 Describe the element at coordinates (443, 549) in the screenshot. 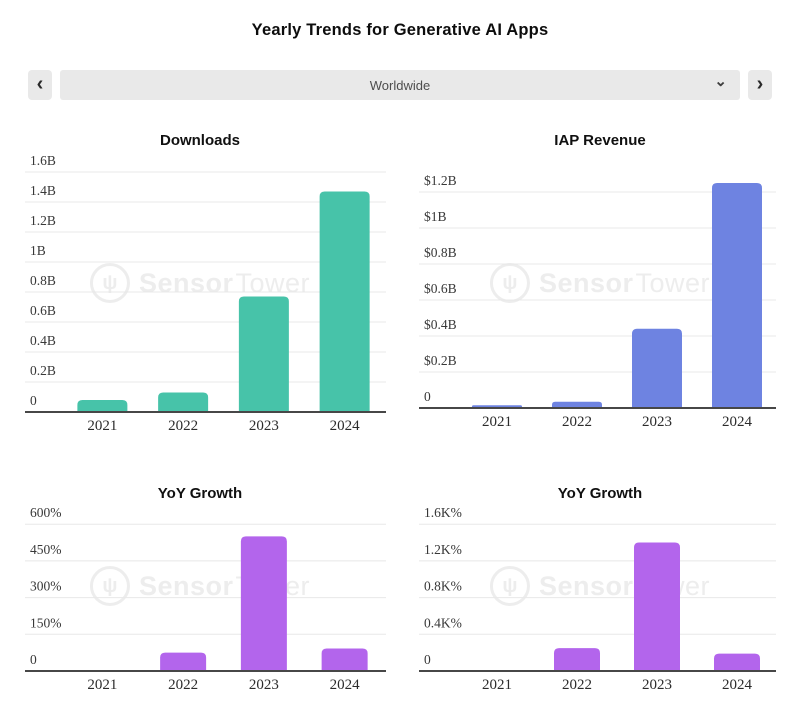

I see `y-tick-label: 1.2K%` at that location.